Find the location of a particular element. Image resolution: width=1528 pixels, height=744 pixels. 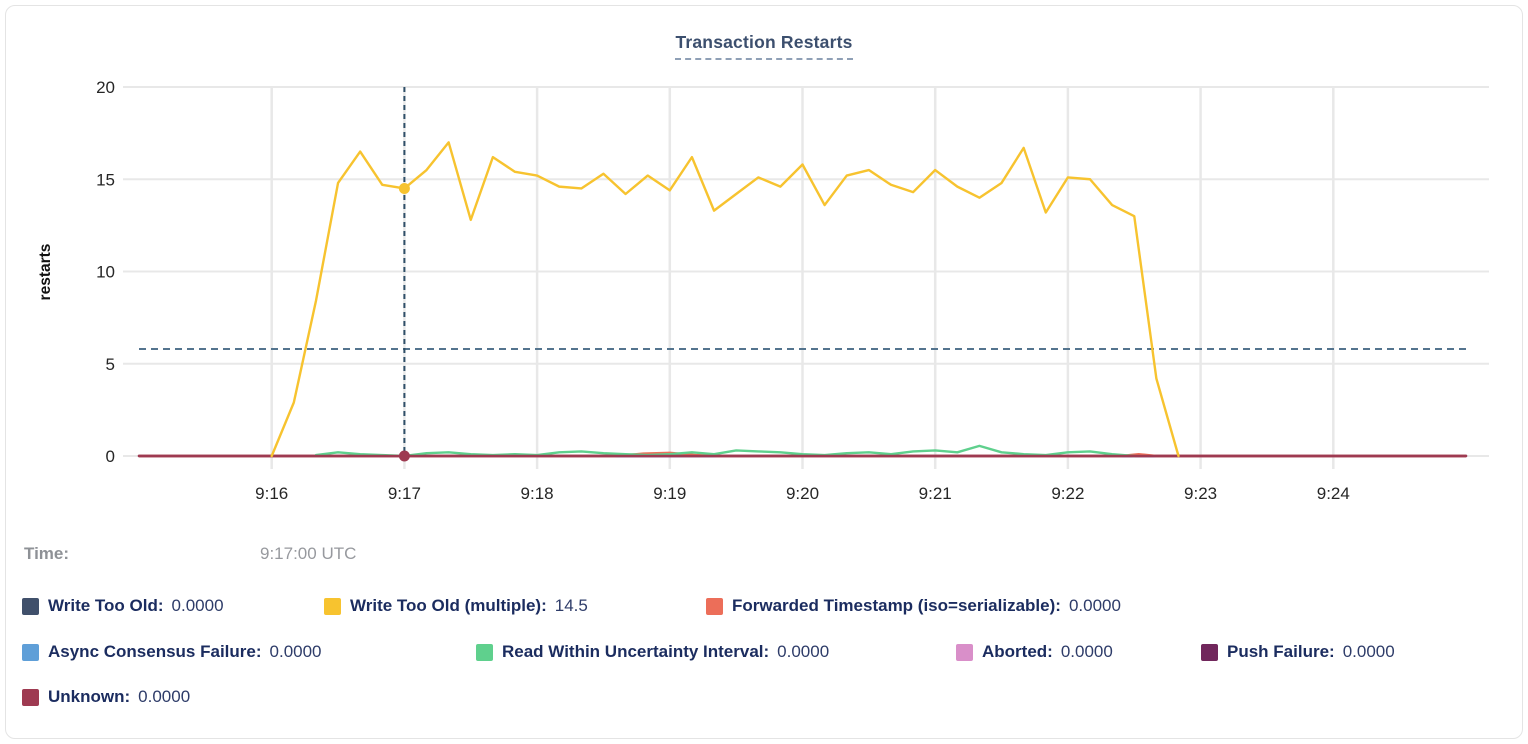

legend-item-value: 14.5 is located at coordinates (571, 605).